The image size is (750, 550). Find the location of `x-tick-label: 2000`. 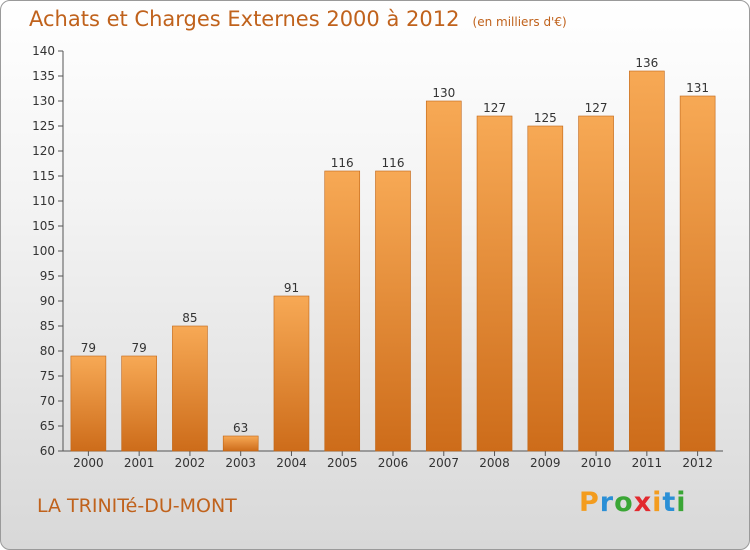

x-tick-label: 2000 is located at coordinates (88, 463).